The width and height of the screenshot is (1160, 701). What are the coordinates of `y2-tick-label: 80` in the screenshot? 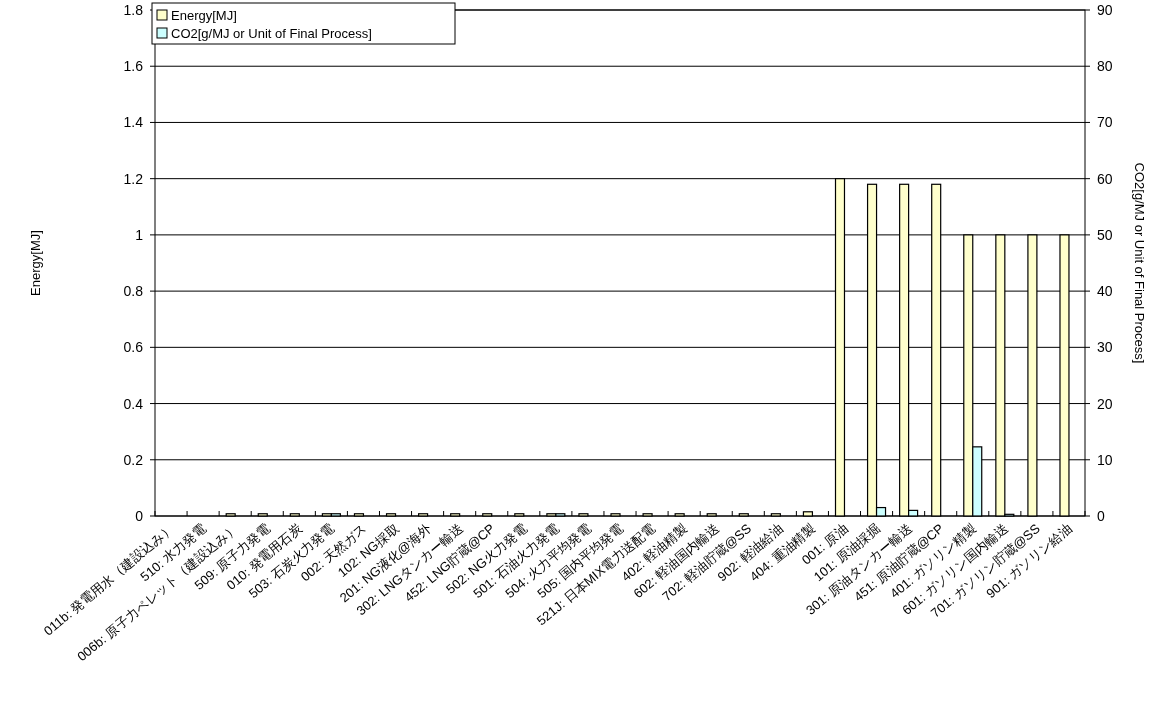 It's located at (1105, 66).